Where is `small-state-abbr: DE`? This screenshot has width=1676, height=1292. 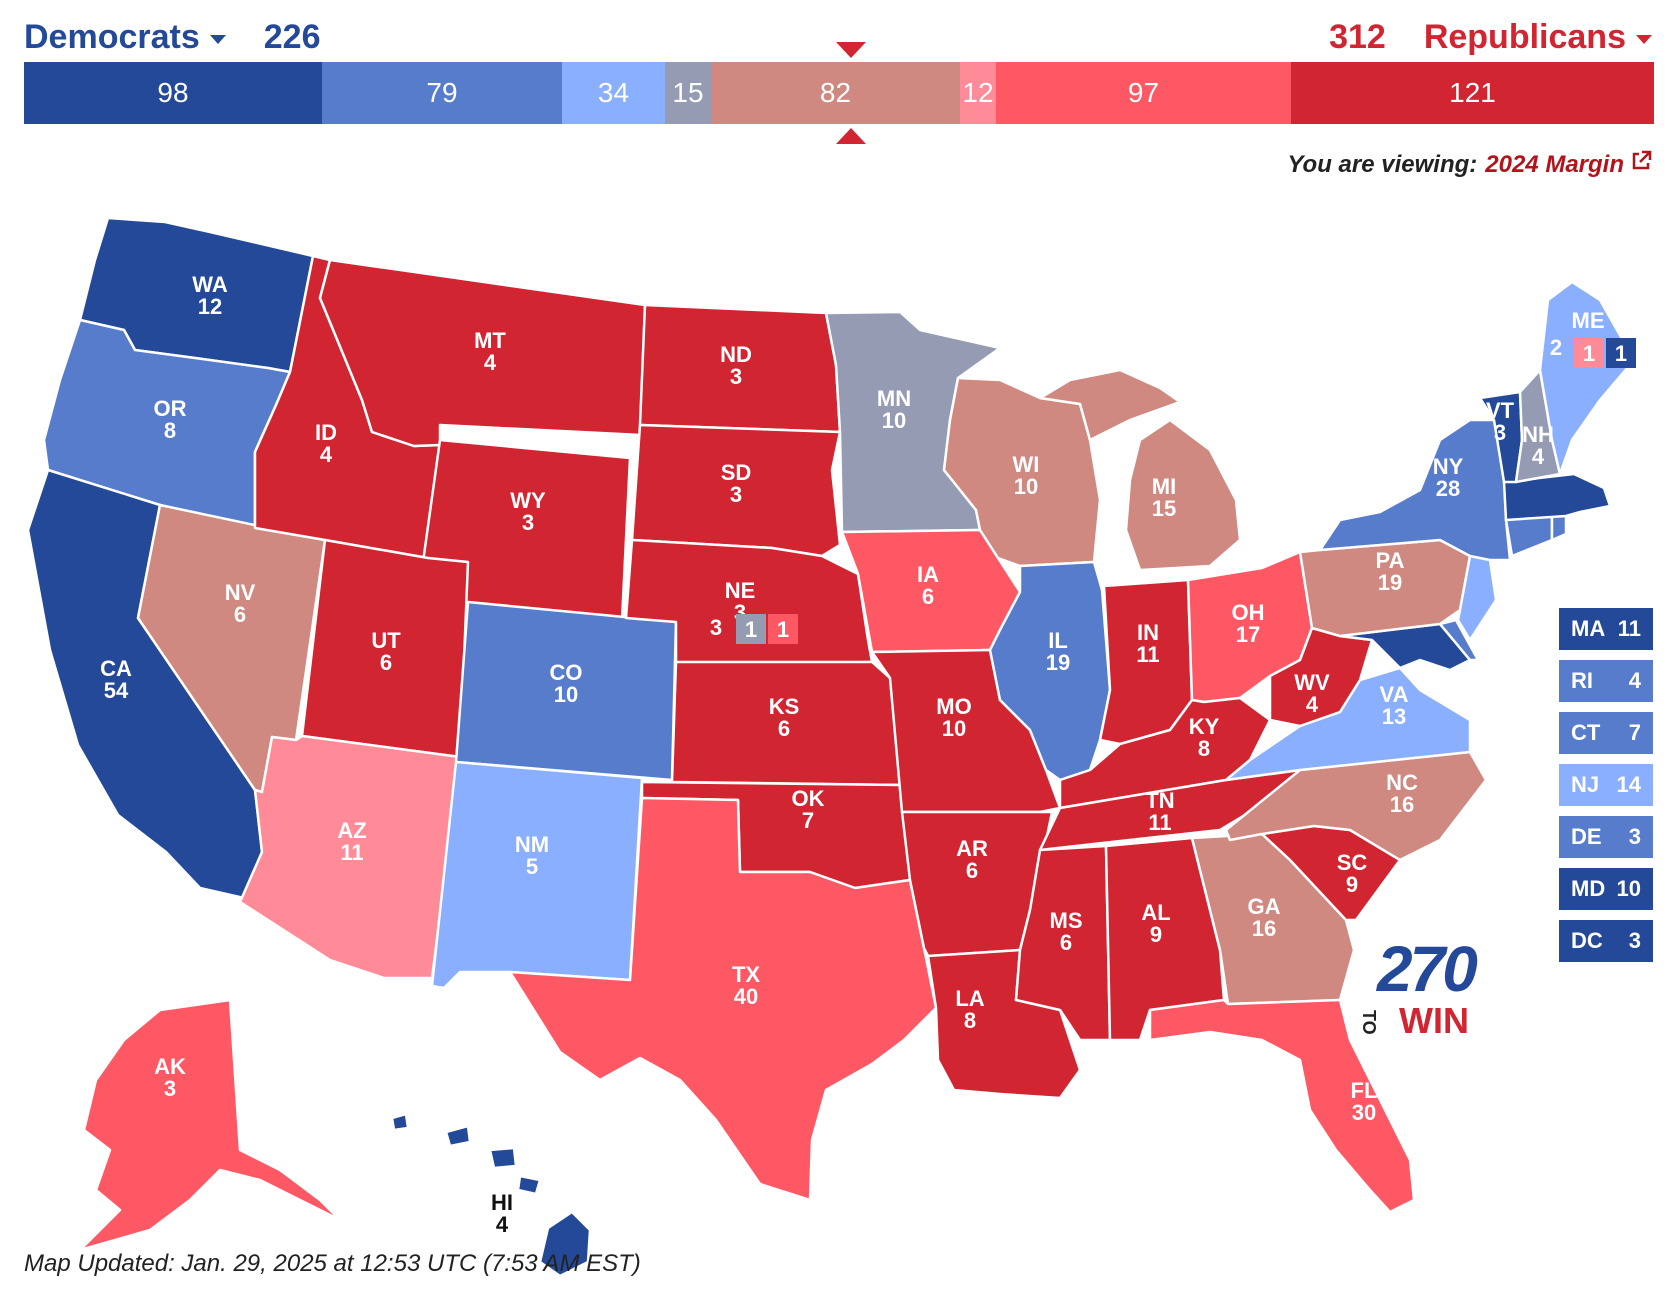 small-state-abbr: DE is located at coordinates (1586, 836).